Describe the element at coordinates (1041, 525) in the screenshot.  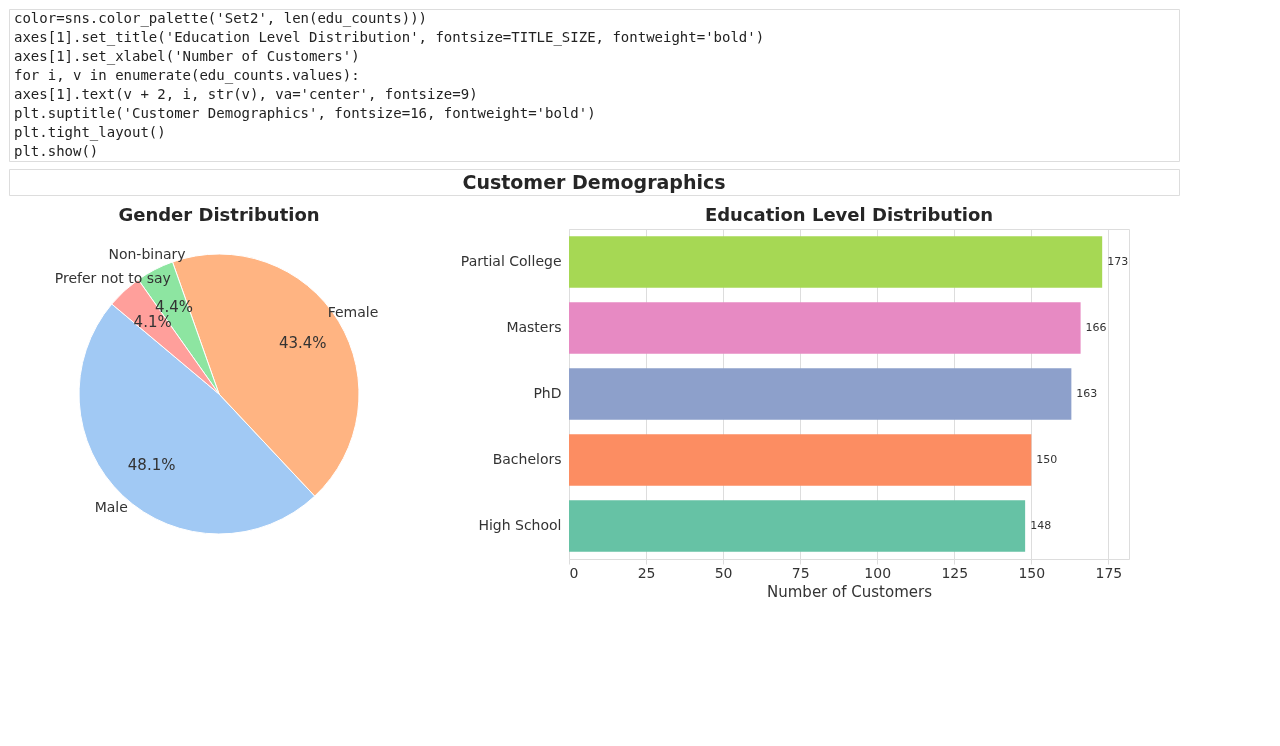
I see `data-label: 148` at that location.